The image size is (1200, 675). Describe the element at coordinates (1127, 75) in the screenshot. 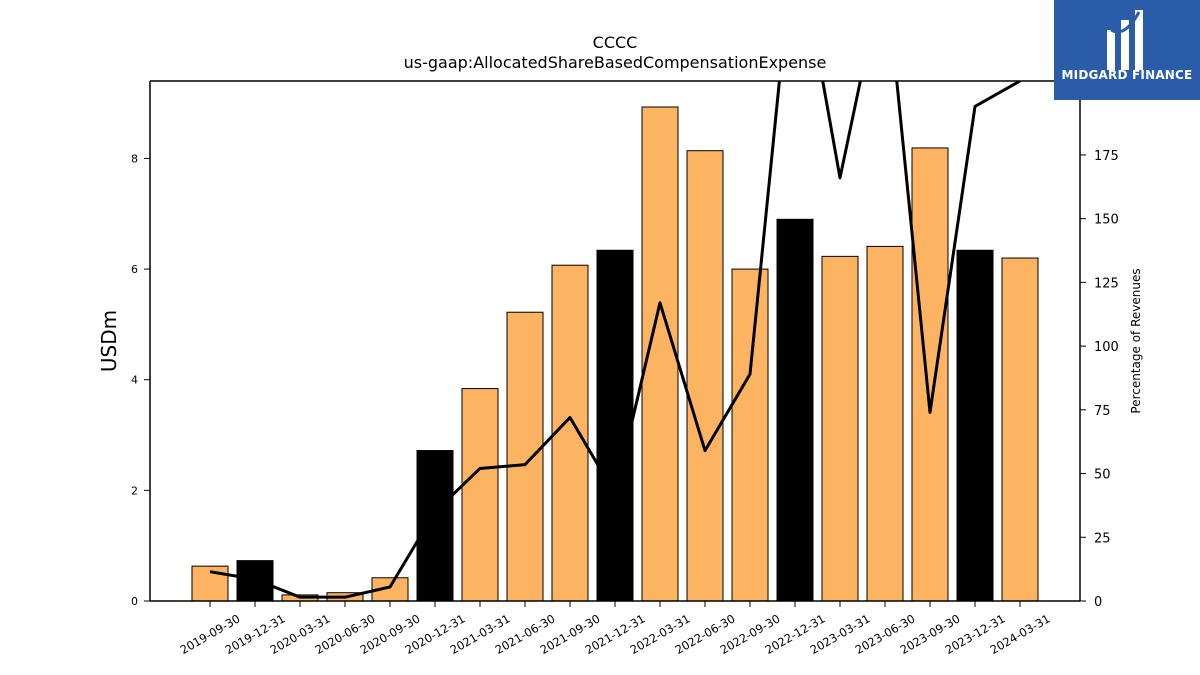

I see `logo-text: MIDGARD FINANCE` at that location.